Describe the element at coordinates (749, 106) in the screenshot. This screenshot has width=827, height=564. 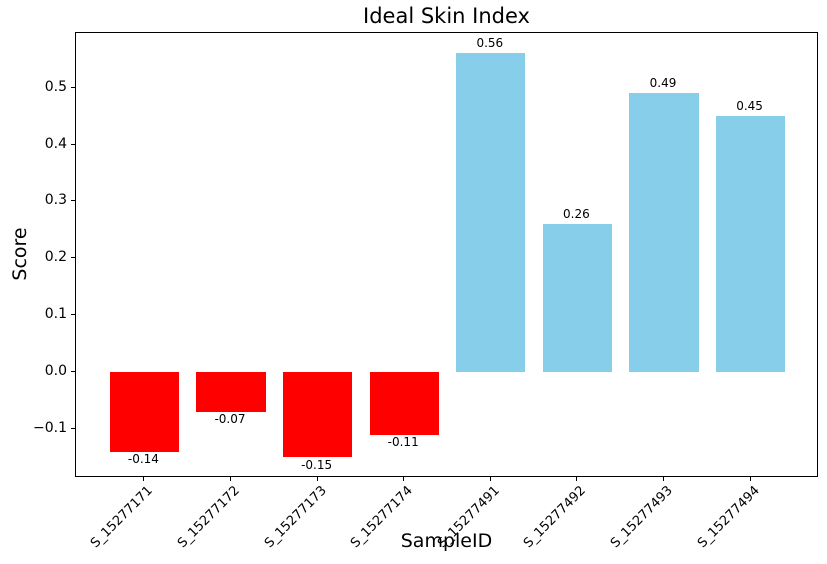
I see `bar-value-label: 0.45` at that location.